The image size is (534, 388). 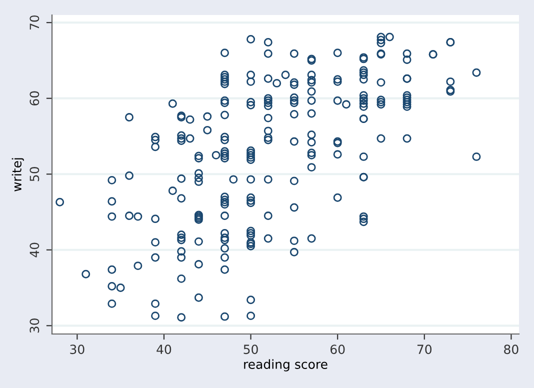 What do you see at coordinates (35, 250) in the screenshot?
I see `y-tick-label: 40` at bounding box center [35, 250].